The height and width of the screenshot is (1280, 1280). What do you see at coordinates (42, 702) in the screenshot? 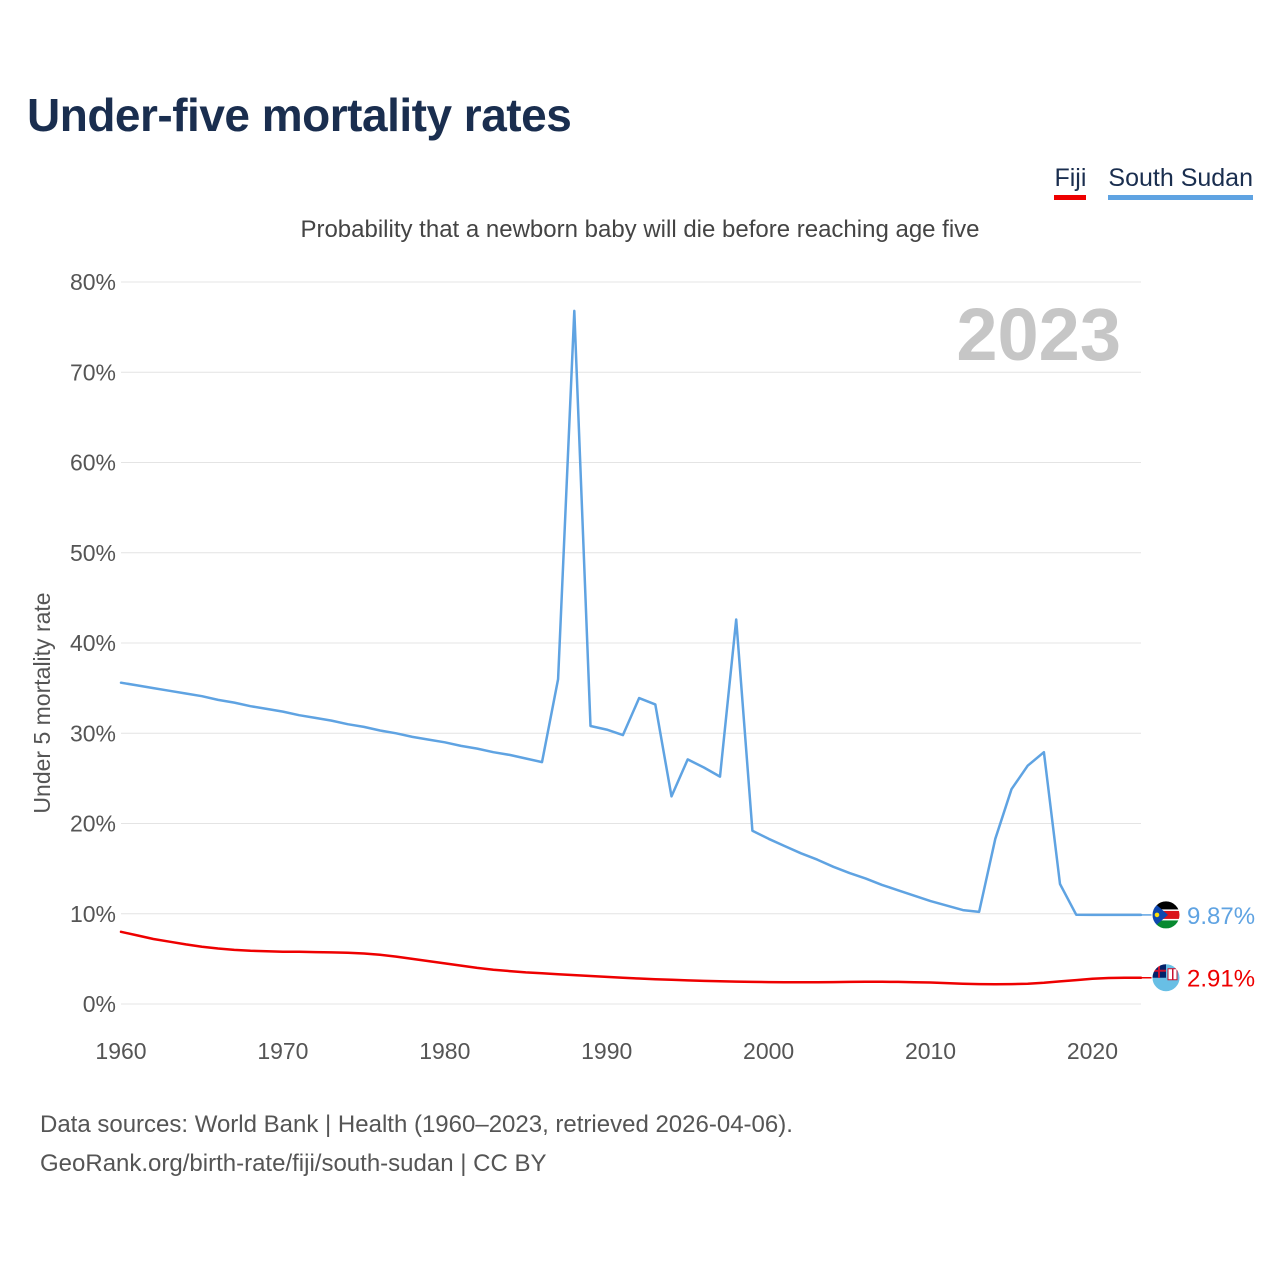
I see `y-axis-label: Under 5 mortality rate` at bounding box center [42, 702].